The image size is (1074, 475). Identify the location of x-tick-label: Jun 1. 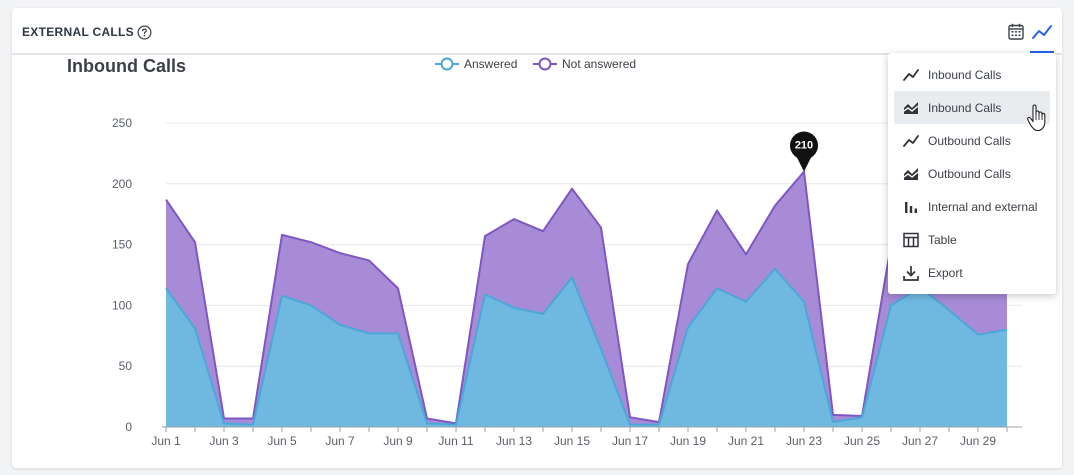
(166, 441).